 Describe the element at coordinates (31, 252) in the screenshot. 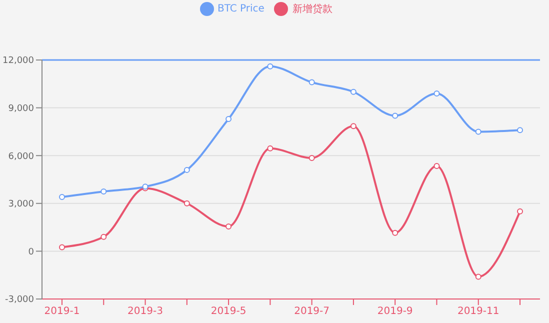

I see `y-tick-label: 0` at that location.